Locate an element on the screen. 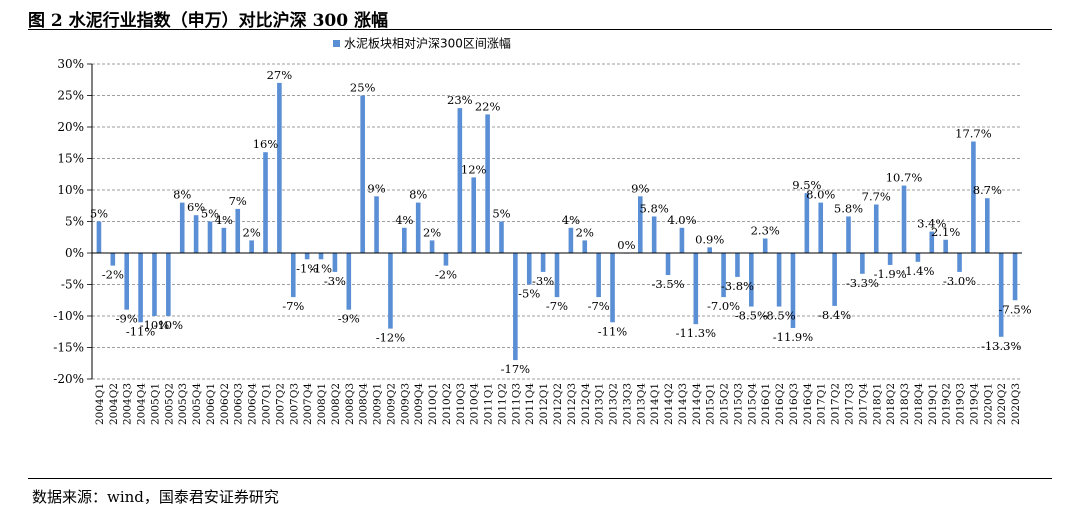  x-tick-label: 2013Q3 is located at coordinates (627, 404).